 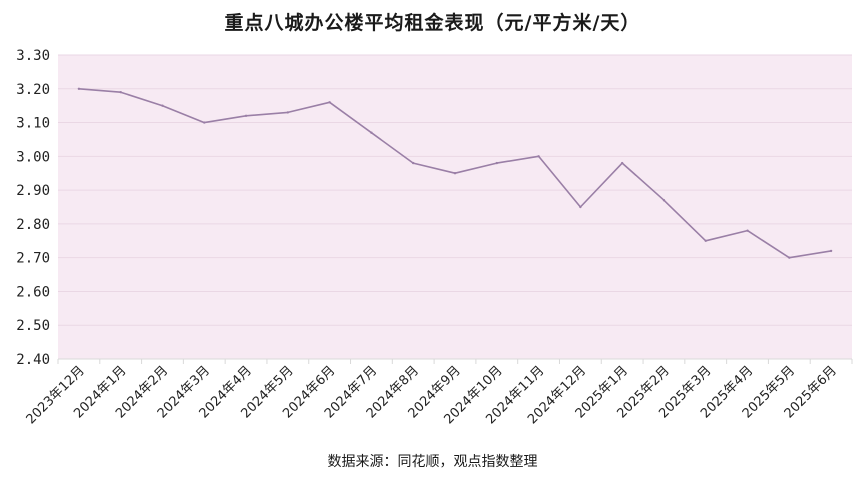 I want to click on y-axis: 2.40 2.50 2.60 2.70 2.80 2.90 3.00 3.10 3.20 3.30, so click(x=33, y=208).